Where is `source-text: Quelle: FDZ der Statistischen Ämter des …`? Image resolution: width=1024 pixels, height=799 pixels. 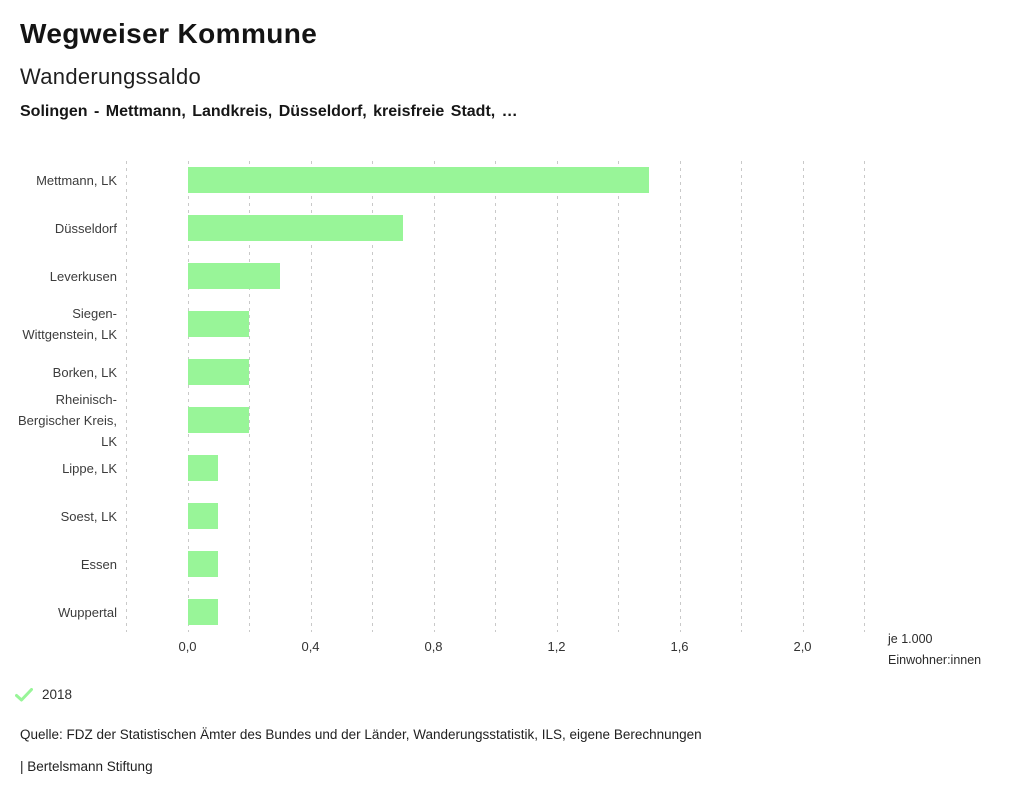
source-text: Quelle: FDZ der Statistischen Ämter des … is located at coordinates (361, 734).